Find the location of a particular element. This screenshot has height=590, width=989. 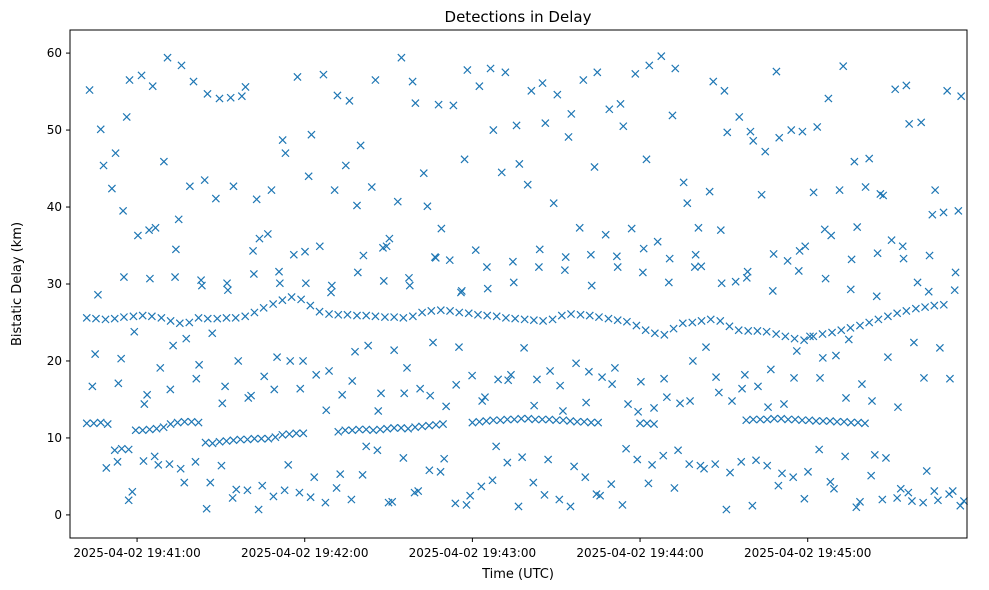

y-tick-label: 40 is located at coordinates (54, 207).